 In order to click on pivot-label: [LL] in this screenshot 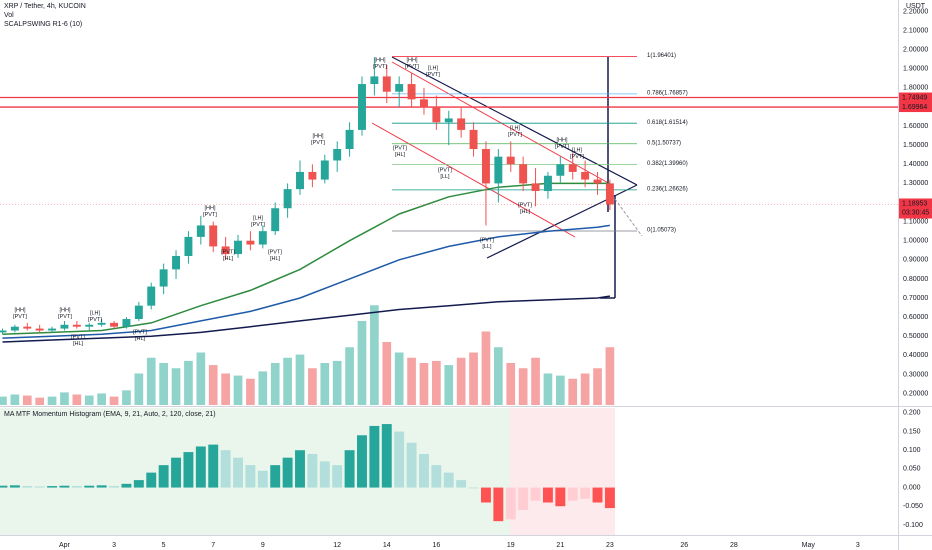, I will do `click(487, 247)`.